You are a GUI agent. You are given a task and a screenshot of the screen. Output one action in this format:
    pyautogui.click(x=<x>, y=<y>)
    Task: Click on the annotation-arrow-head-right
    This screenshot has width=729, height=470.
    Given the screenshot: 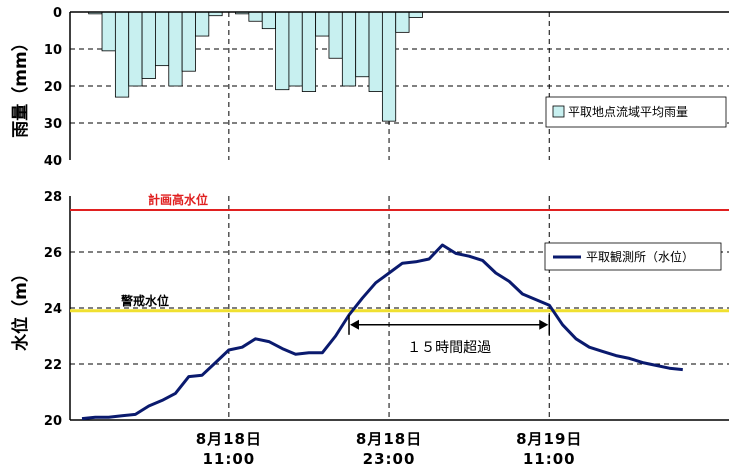 What is the action you would take?
    pyautogui.click(x=544, y=324)
    